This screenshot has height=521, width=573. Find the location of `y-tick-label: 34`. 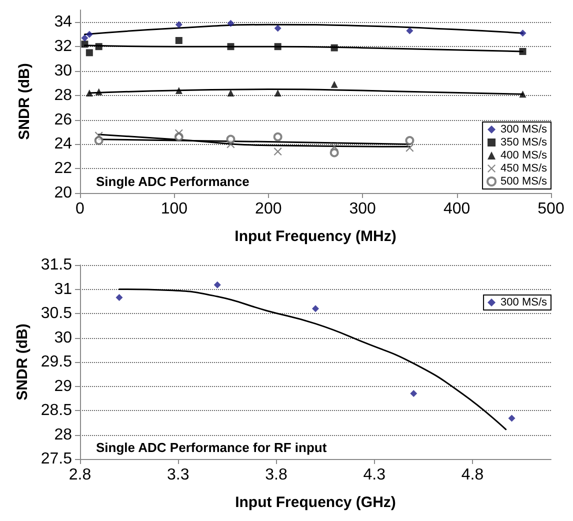

y-tick-label: 34 is located at coordinates (63, 22).